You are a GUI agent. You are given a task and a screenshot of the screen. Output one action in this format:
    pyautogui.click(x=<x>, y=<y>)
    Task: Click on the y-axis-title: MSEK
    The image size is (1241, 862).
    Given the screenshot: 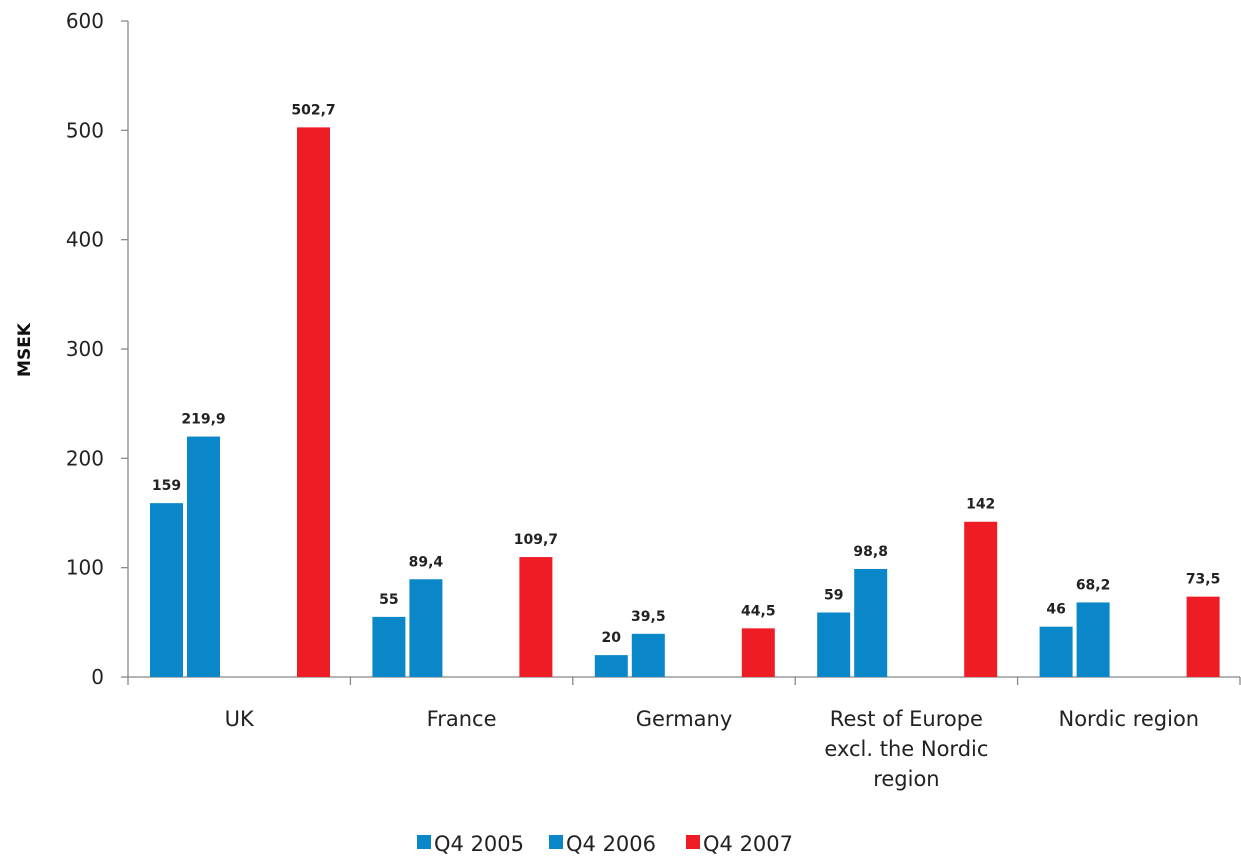 What is the action you would take?
    pyautogui.click(x=25, y=349)
    